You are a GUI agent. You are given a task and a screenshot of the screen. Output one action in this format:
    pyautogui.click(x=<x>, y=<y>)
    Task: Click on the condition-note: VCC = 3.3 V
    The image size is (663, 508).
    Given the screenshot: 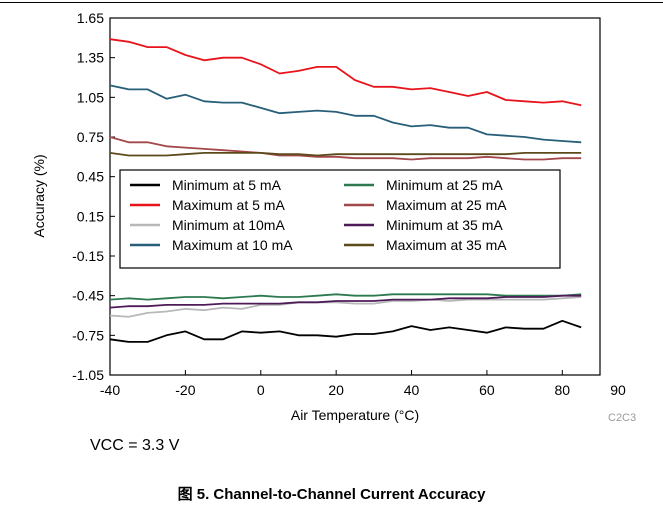 What is the action you would take?
    pyautogui.click(x=135, y=445)
    